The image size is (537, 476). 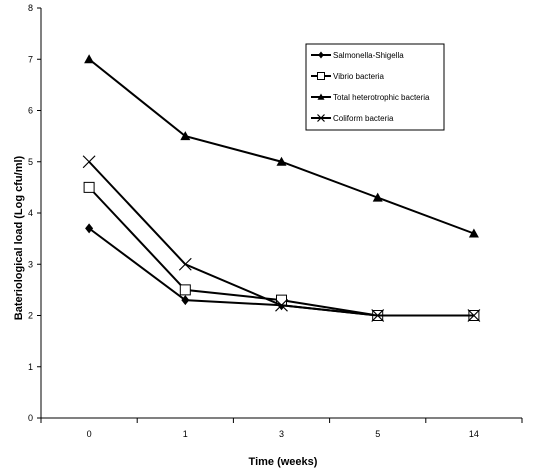 What do you see at coordinates (474, 434) in the screenshot?
I see `x-tick-label: 14` at bounding box center [474, 434].